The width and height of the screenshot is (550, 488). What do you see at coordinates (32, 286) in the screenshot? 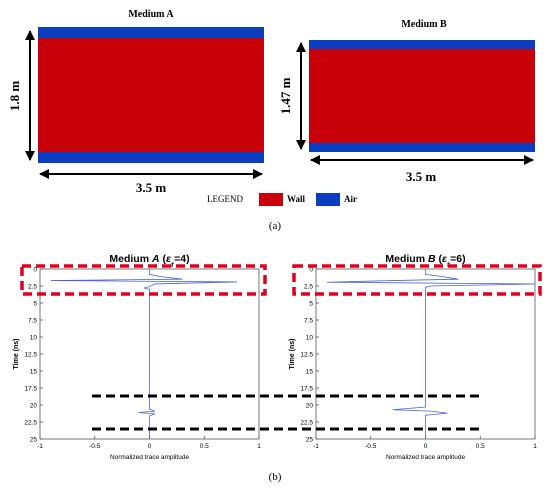
I see `chart-0-y-tick-label: 2.5` at bounding box center [32, 286].